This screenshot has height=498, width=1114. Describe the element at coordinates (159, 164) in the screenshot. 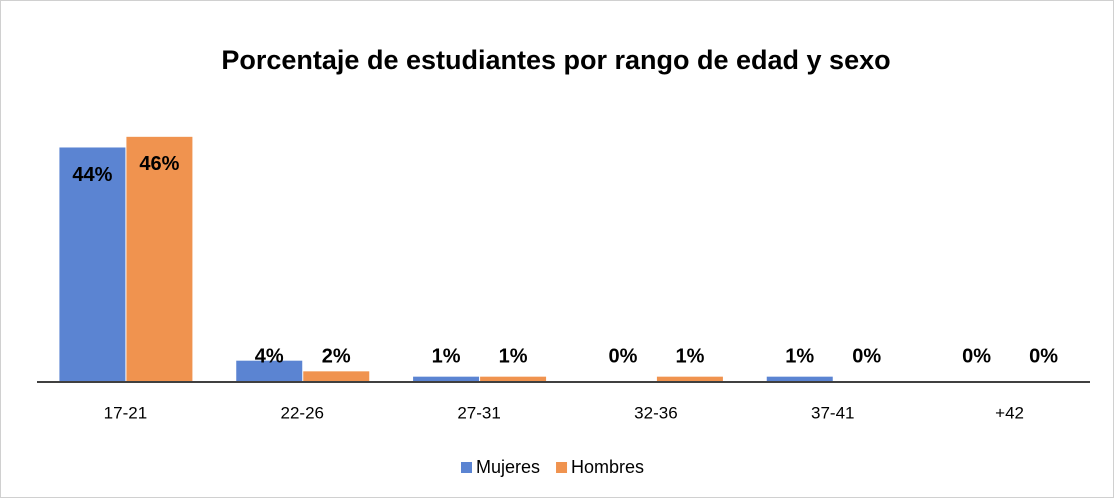

I see `data-label: 46%` at that location.